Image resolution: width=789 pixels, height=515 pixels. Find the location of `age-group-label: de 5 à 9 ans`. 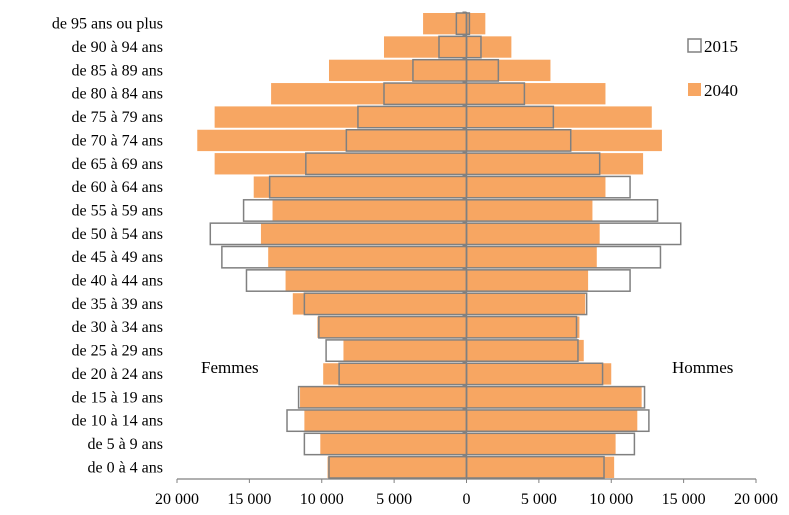

age-group-label: de 5 à 9 ans is located at coordinates (125, 444).